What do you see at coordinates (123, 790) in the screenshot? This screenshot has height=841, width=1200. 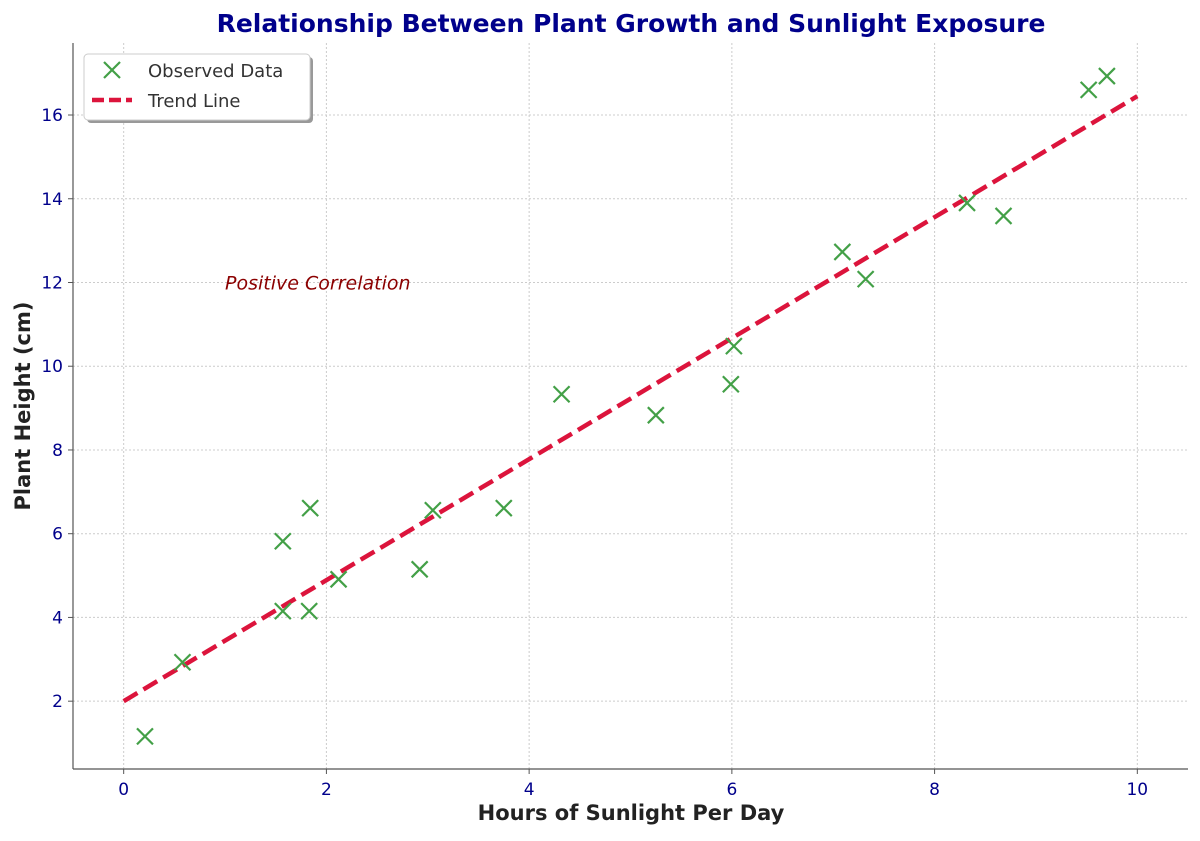 I see `x-tick-label: 0` at bounding box center [123, 790].